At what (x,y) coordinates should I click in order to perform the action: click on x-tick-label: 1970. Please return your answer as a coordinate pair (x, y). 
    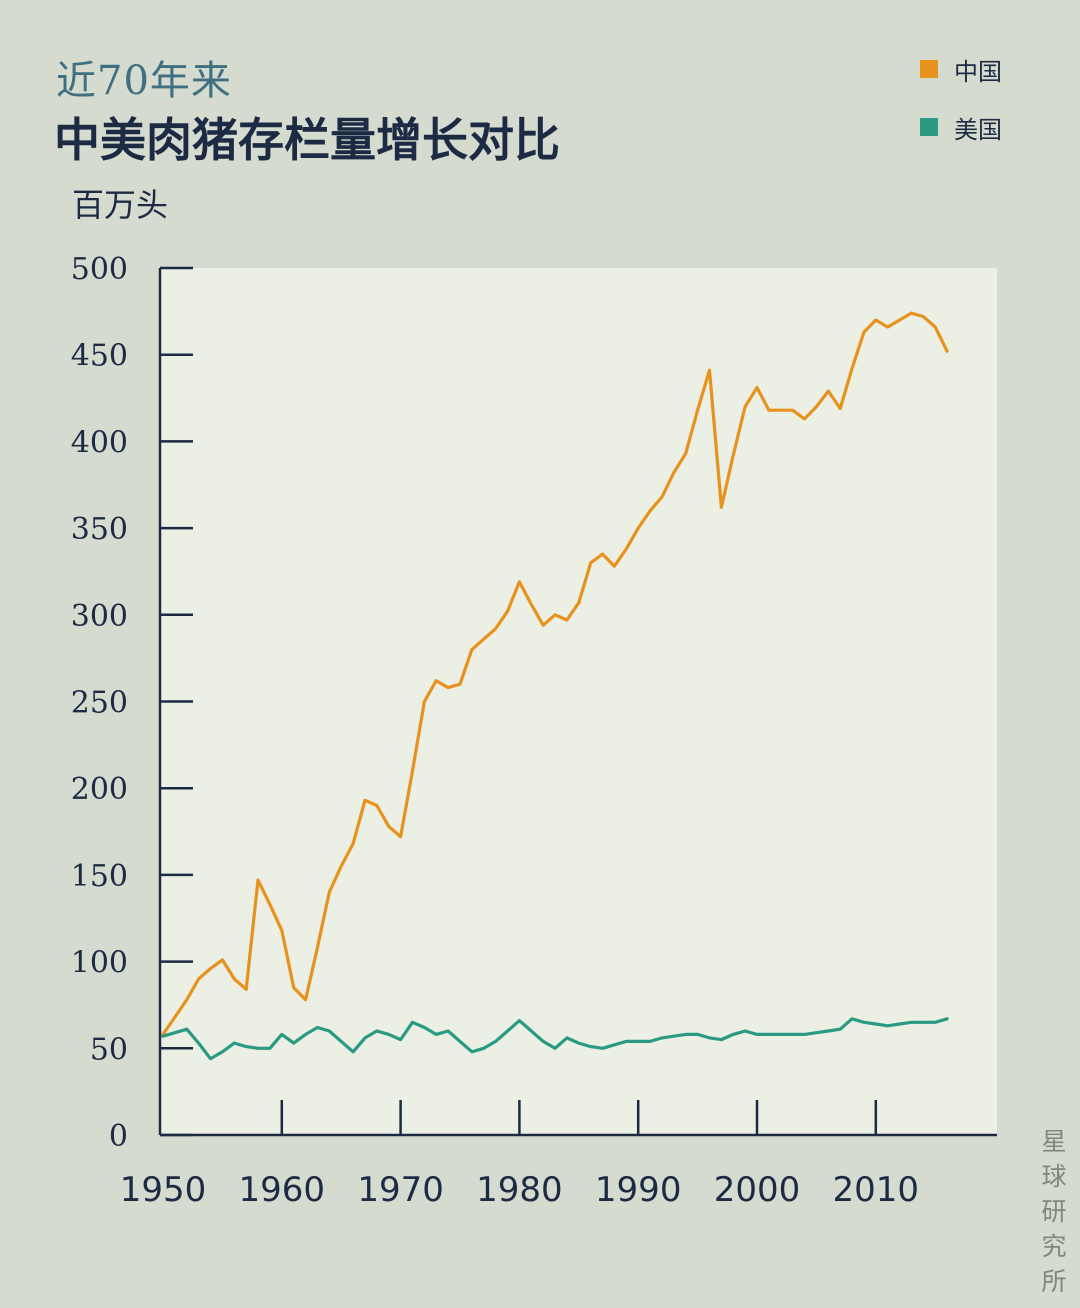
    Looking at the image, I should click on (400, 1190).